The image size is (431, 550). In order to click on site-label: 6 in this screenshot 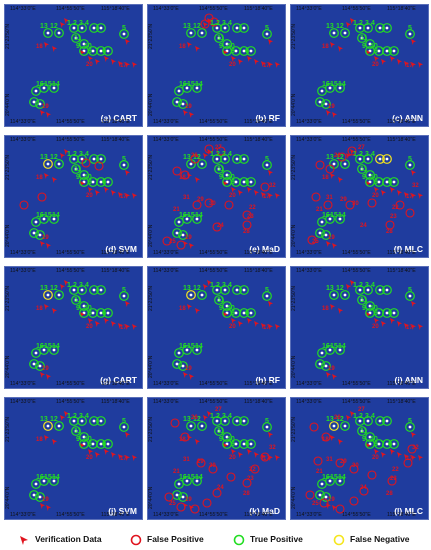, I will do `click(247, 313)`.